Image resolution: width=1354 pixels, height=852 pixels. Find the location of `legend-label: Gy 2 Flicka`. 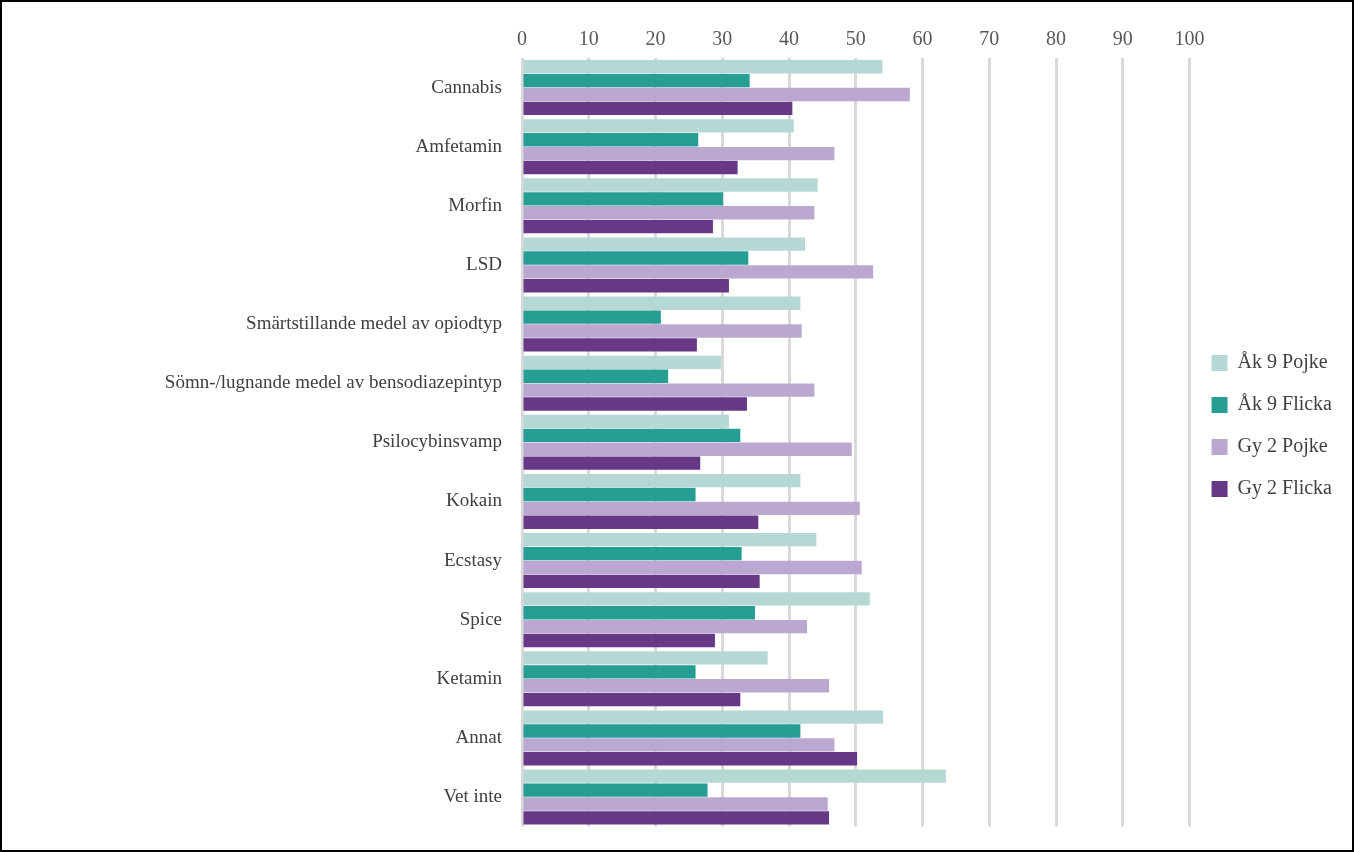

legend-label: Gy 2 Flicka is located at coordinates (1285, 488).